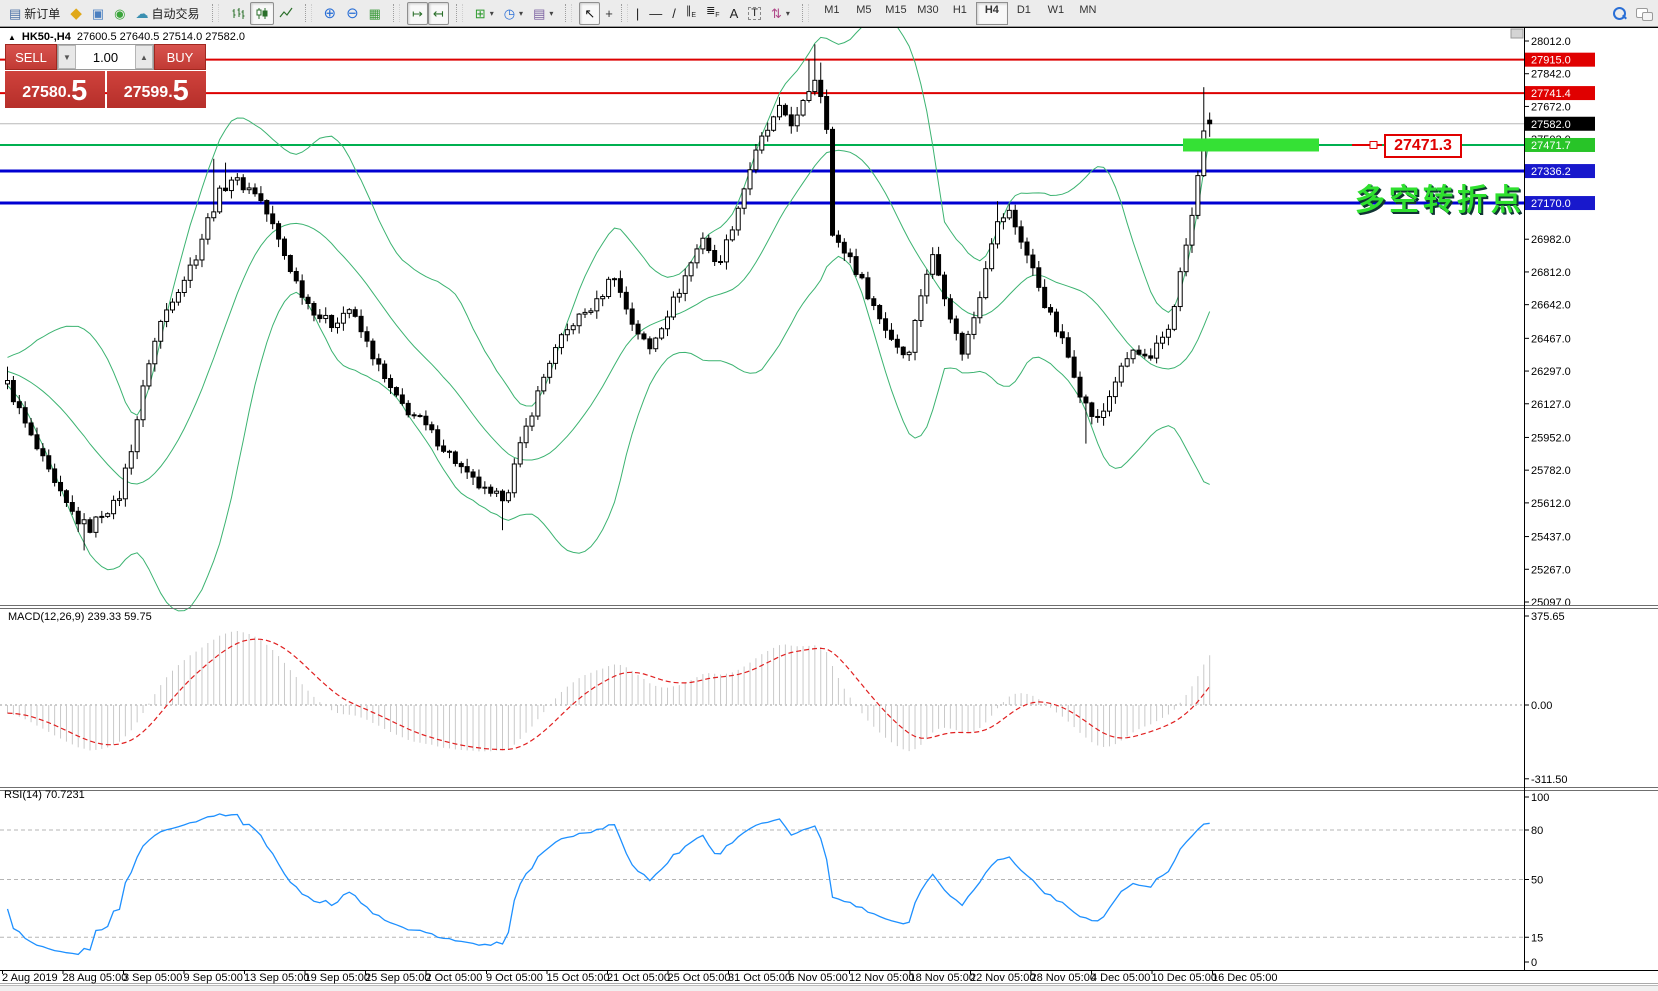 This screenshot has width=1658, height=991. What do you see at coordinates (142, 13) in the screenshot?
I see `autotrading-icon: ☁` at bounding box center [142, 13].